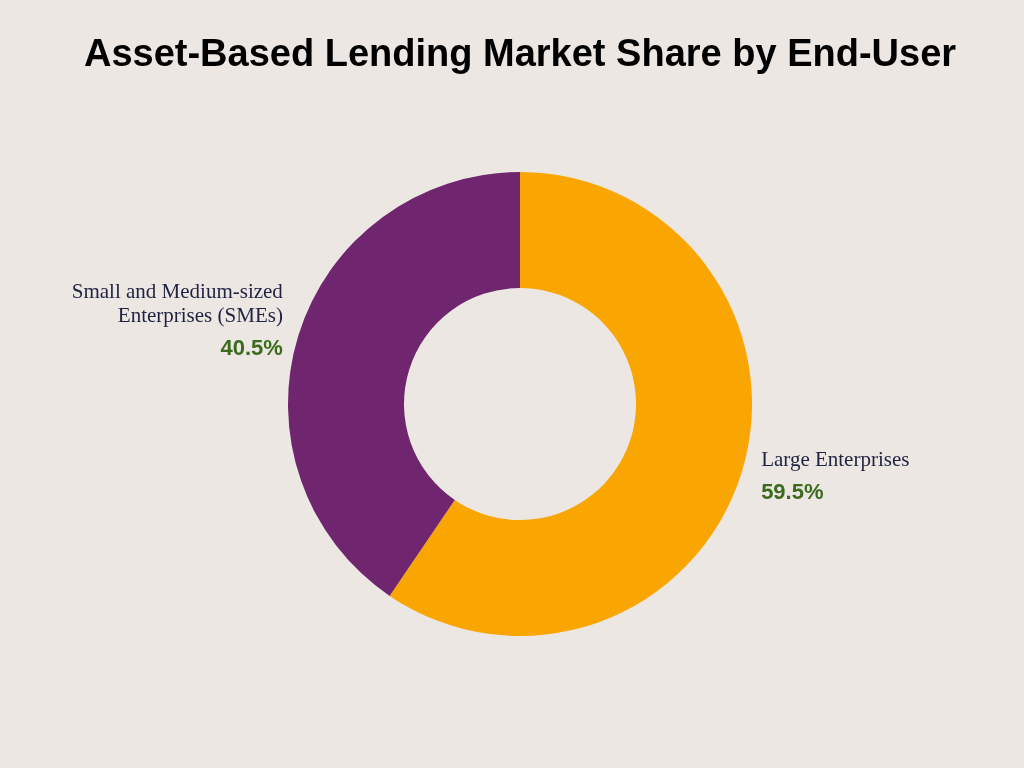 This screenshot has width=1024, height=768. What do you see at coordinates (792, 492) in the screenshot?
I see `data-label: 59.5%` at bounding box center [792, 492].